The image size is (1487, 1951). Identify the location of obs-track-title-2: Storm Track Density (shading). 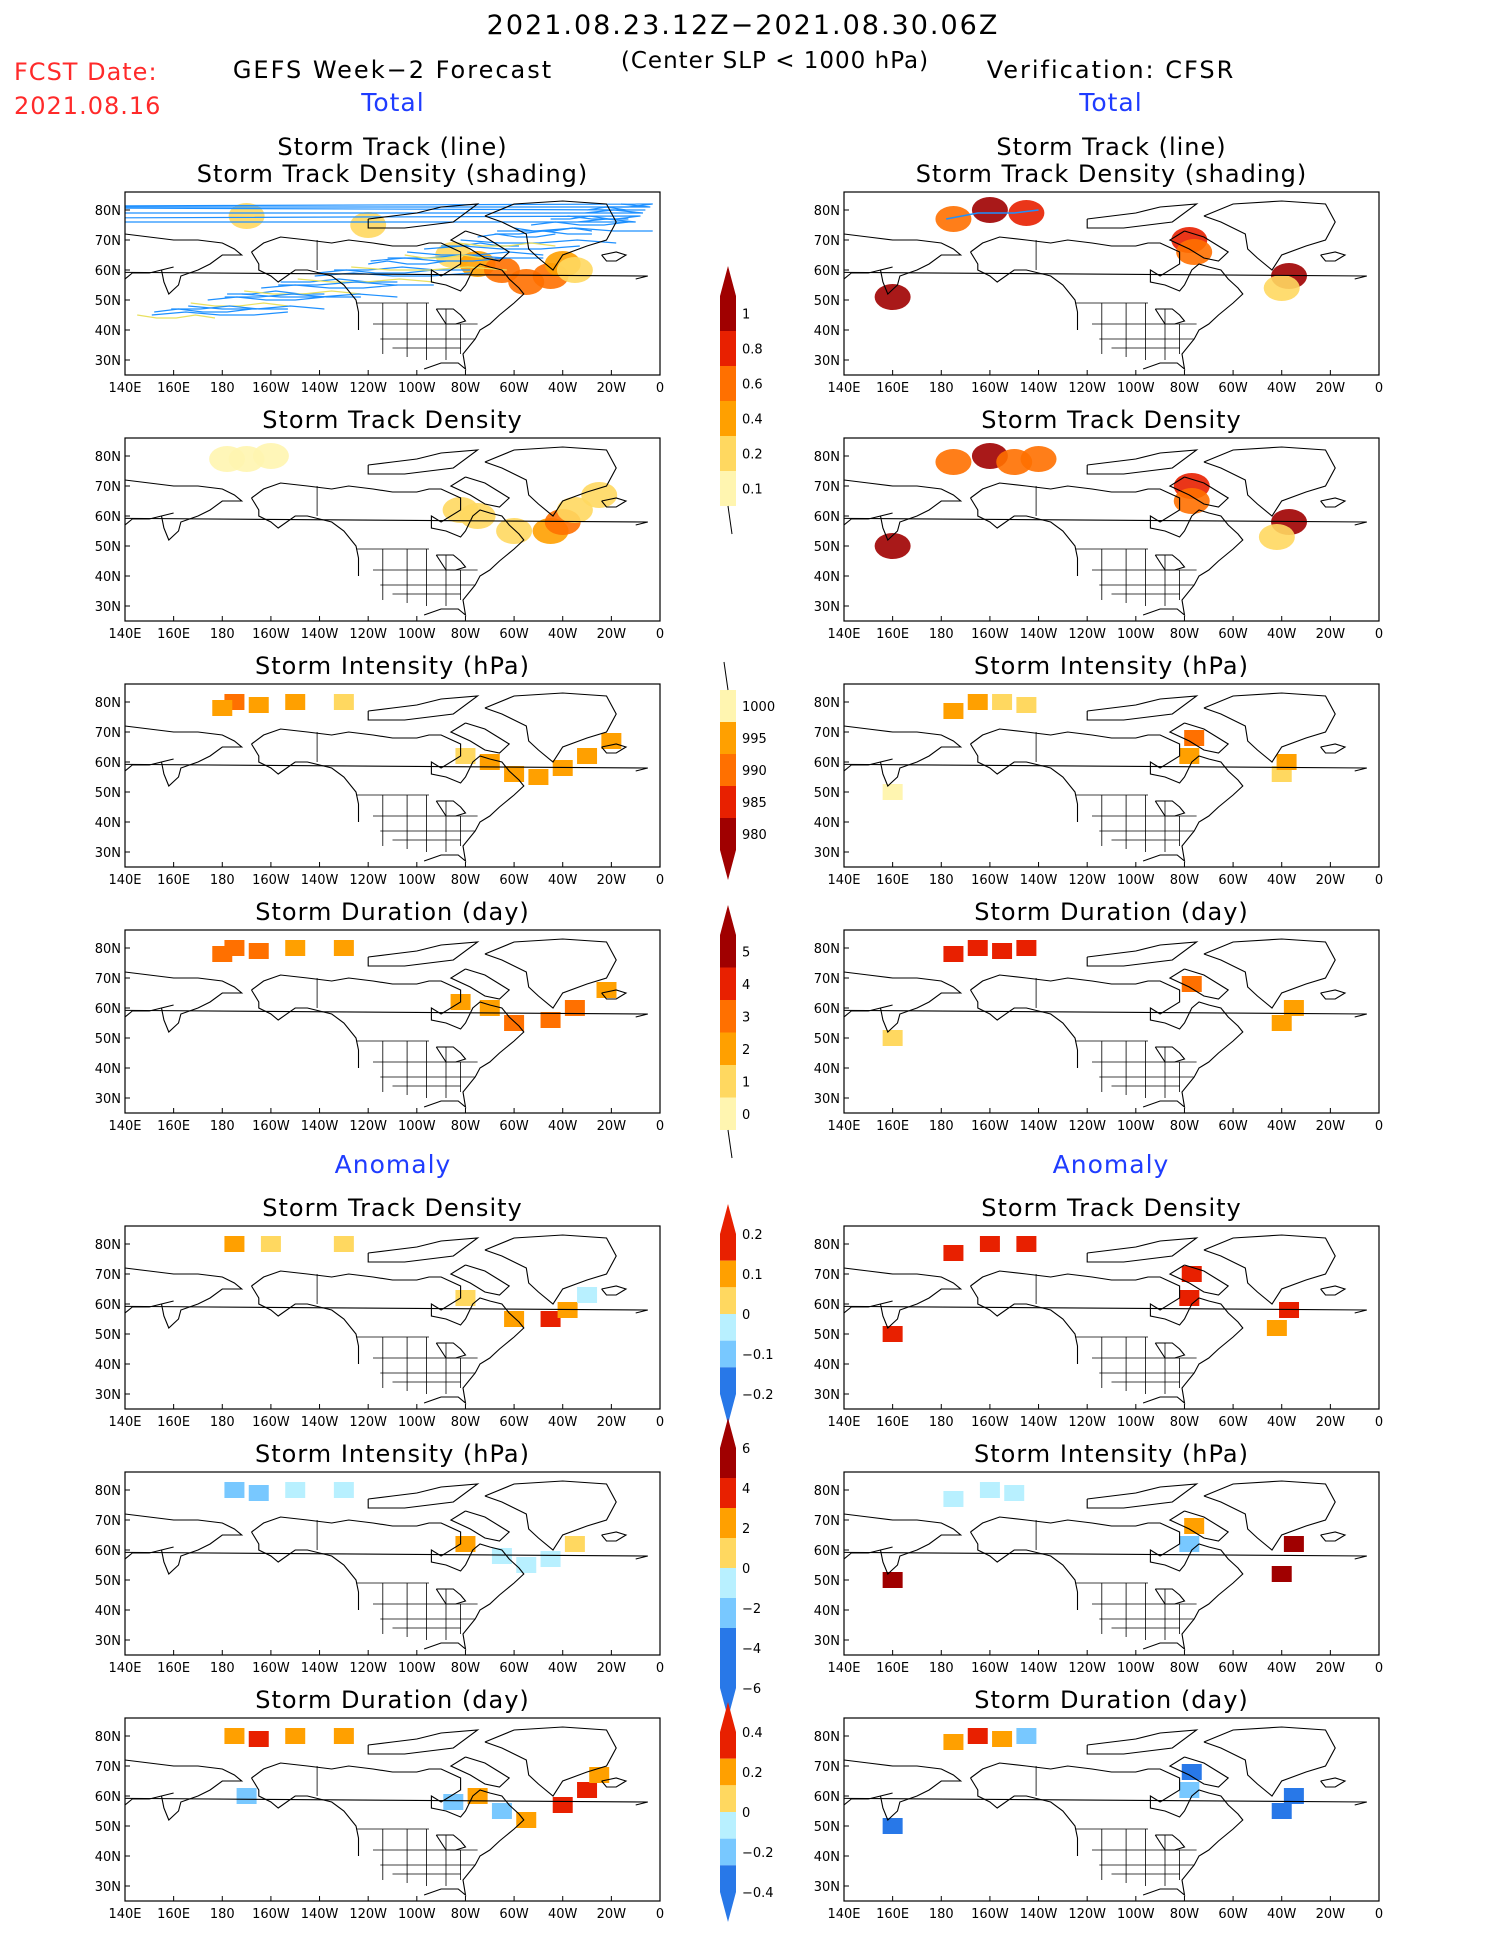
(1112, 174).